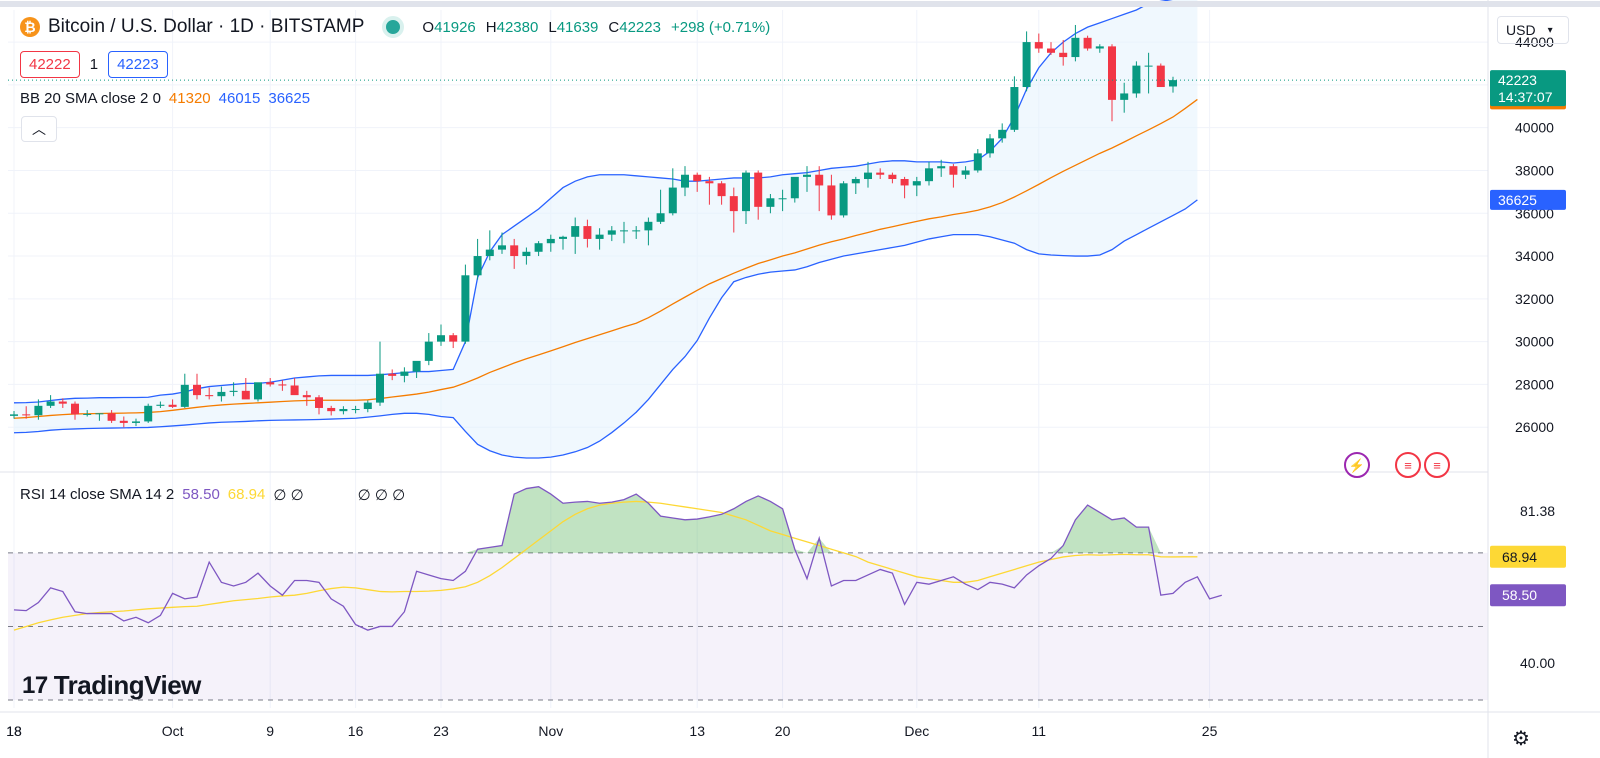 This screenshot has height=758, width=1600. Describe the element at coordinates (1534, 384) in the screenshot. I see `price-tick-label: 28000` at that location.